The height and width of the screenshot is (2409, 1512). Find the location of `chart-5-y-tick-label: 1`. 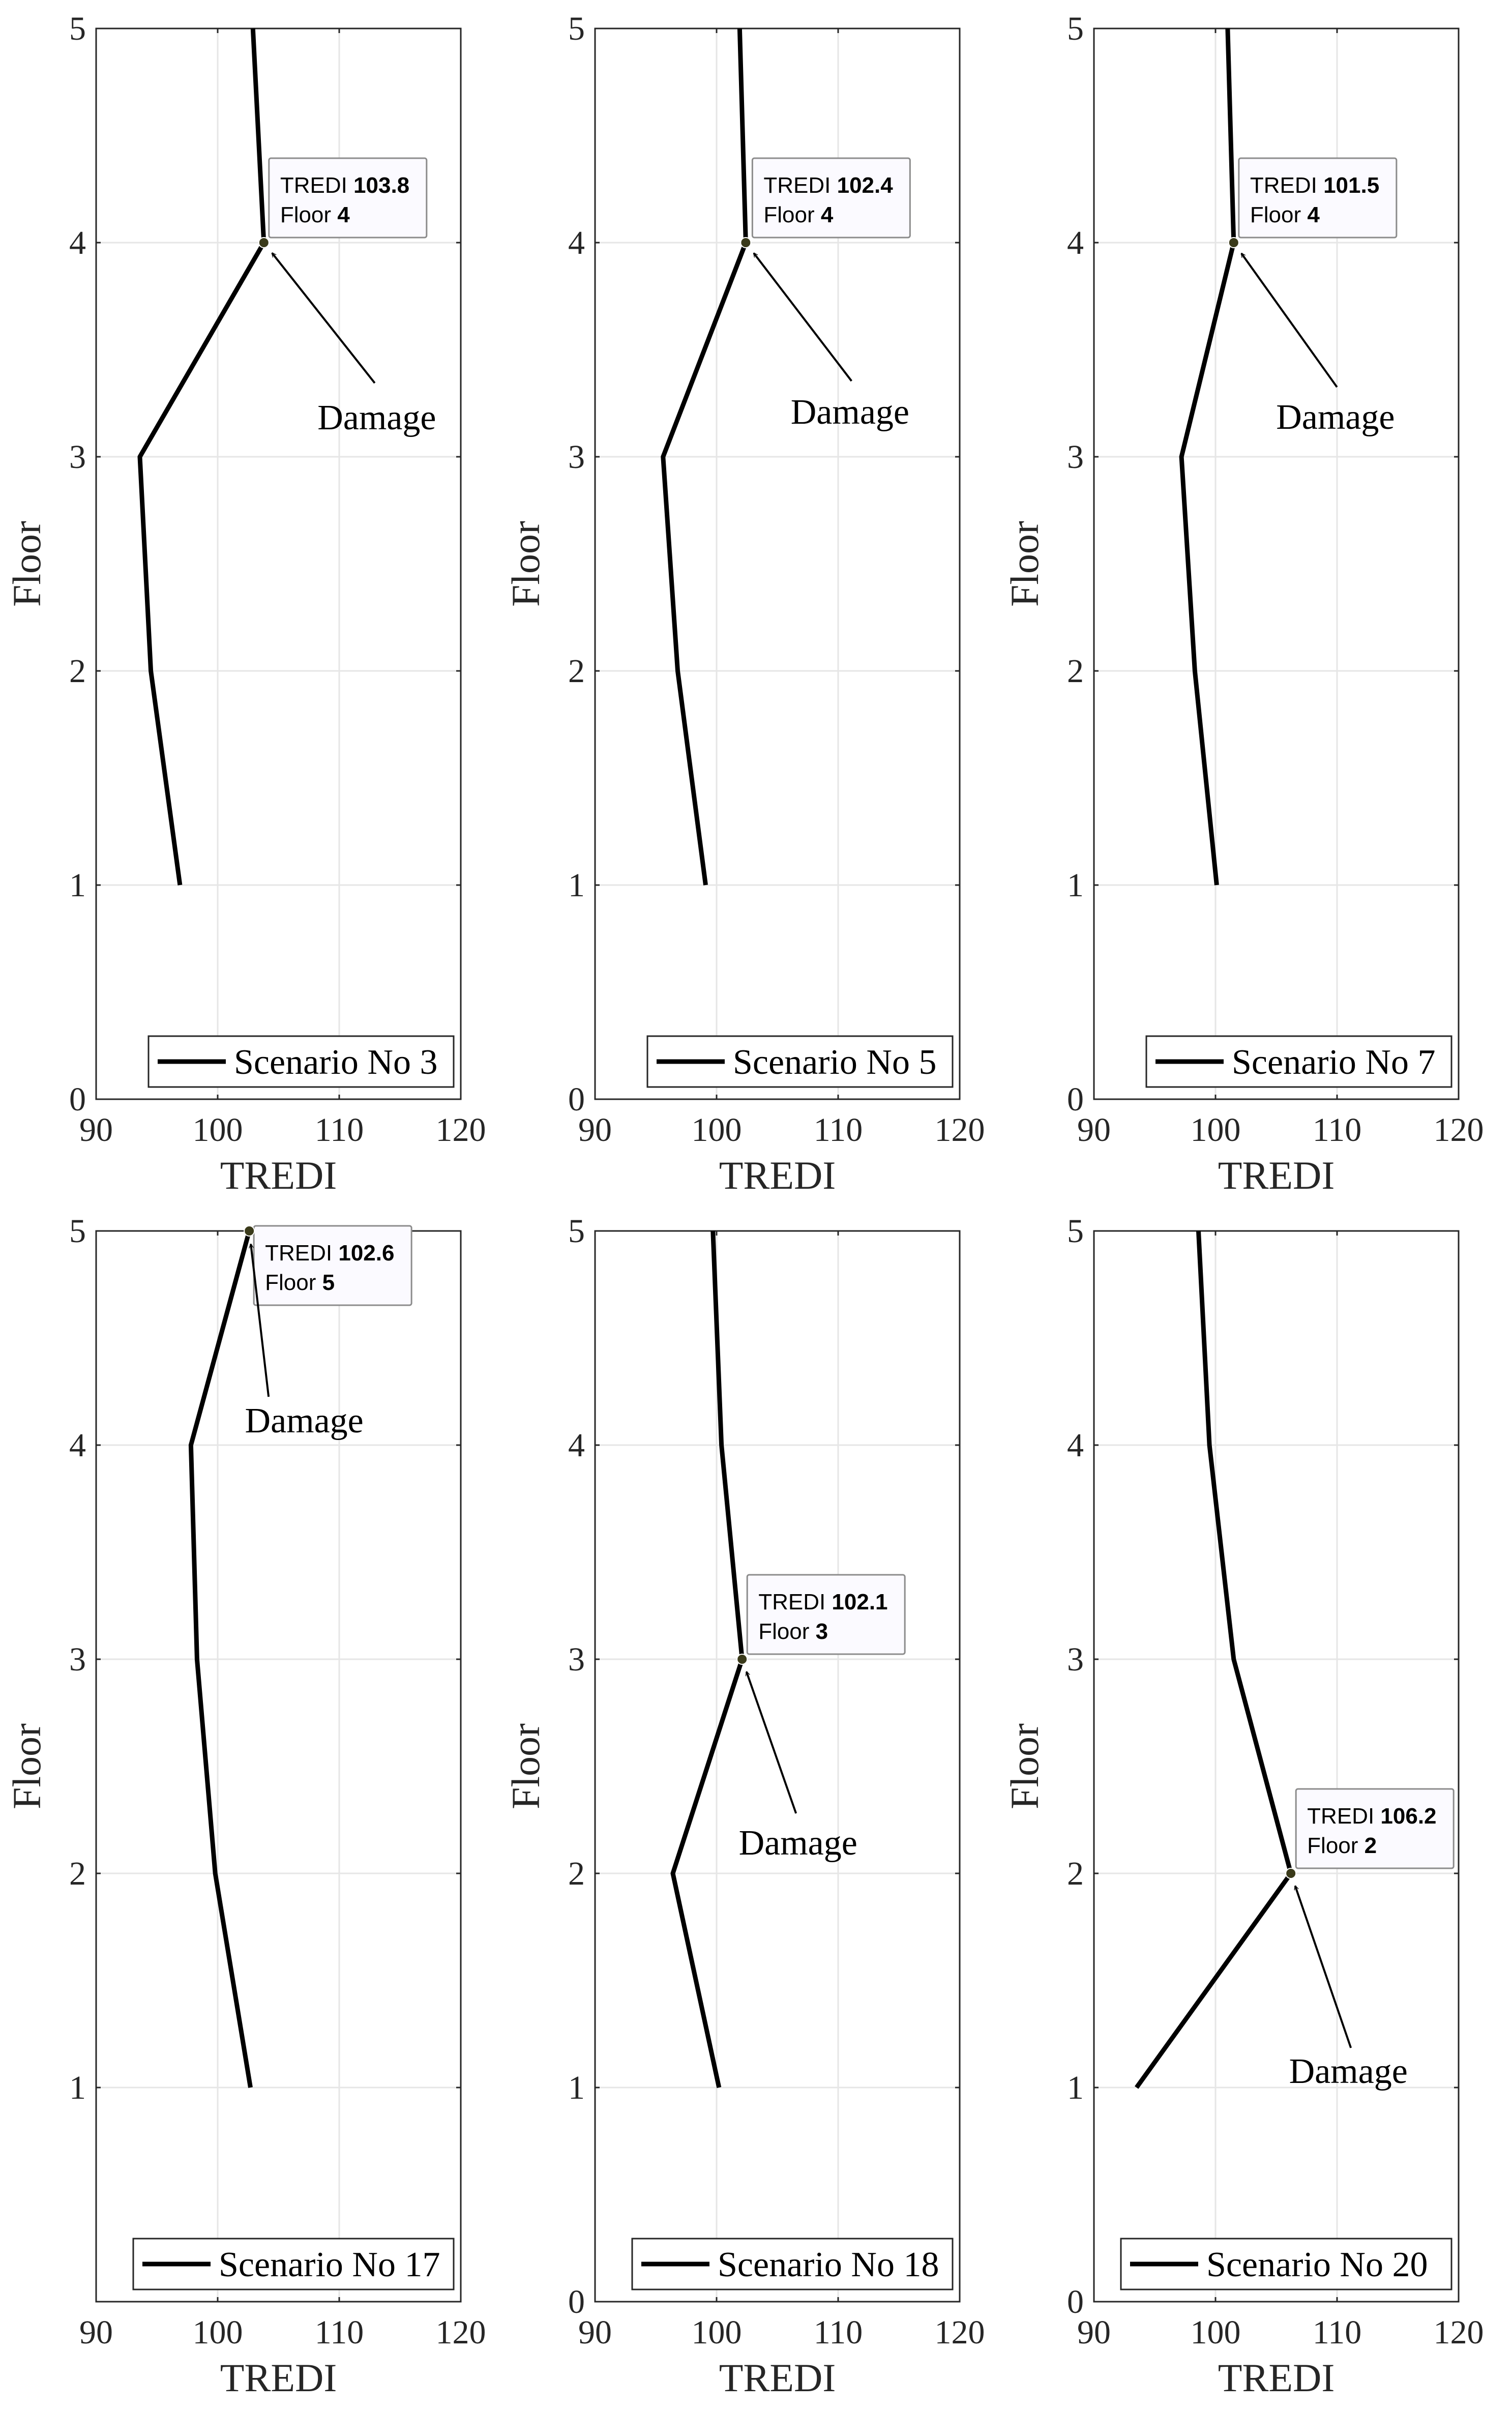

chart-5-y-tick-label: 1 is located at coordinates (576, 2088).